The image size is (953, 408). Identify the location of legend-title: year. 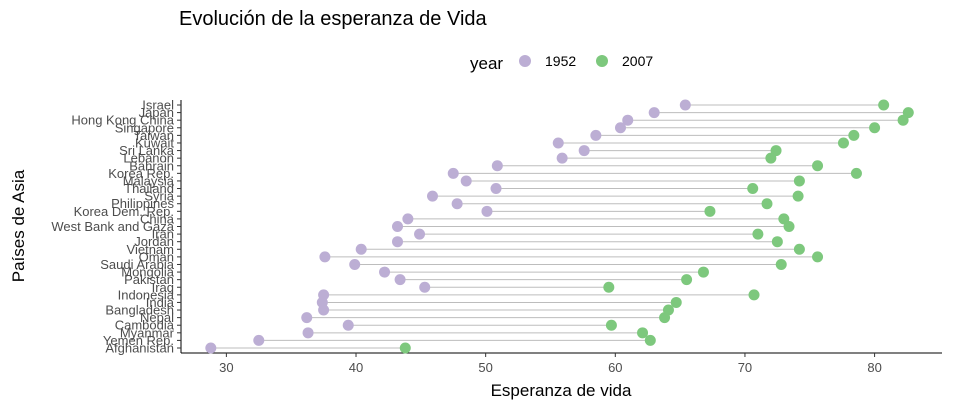
(486, 63).